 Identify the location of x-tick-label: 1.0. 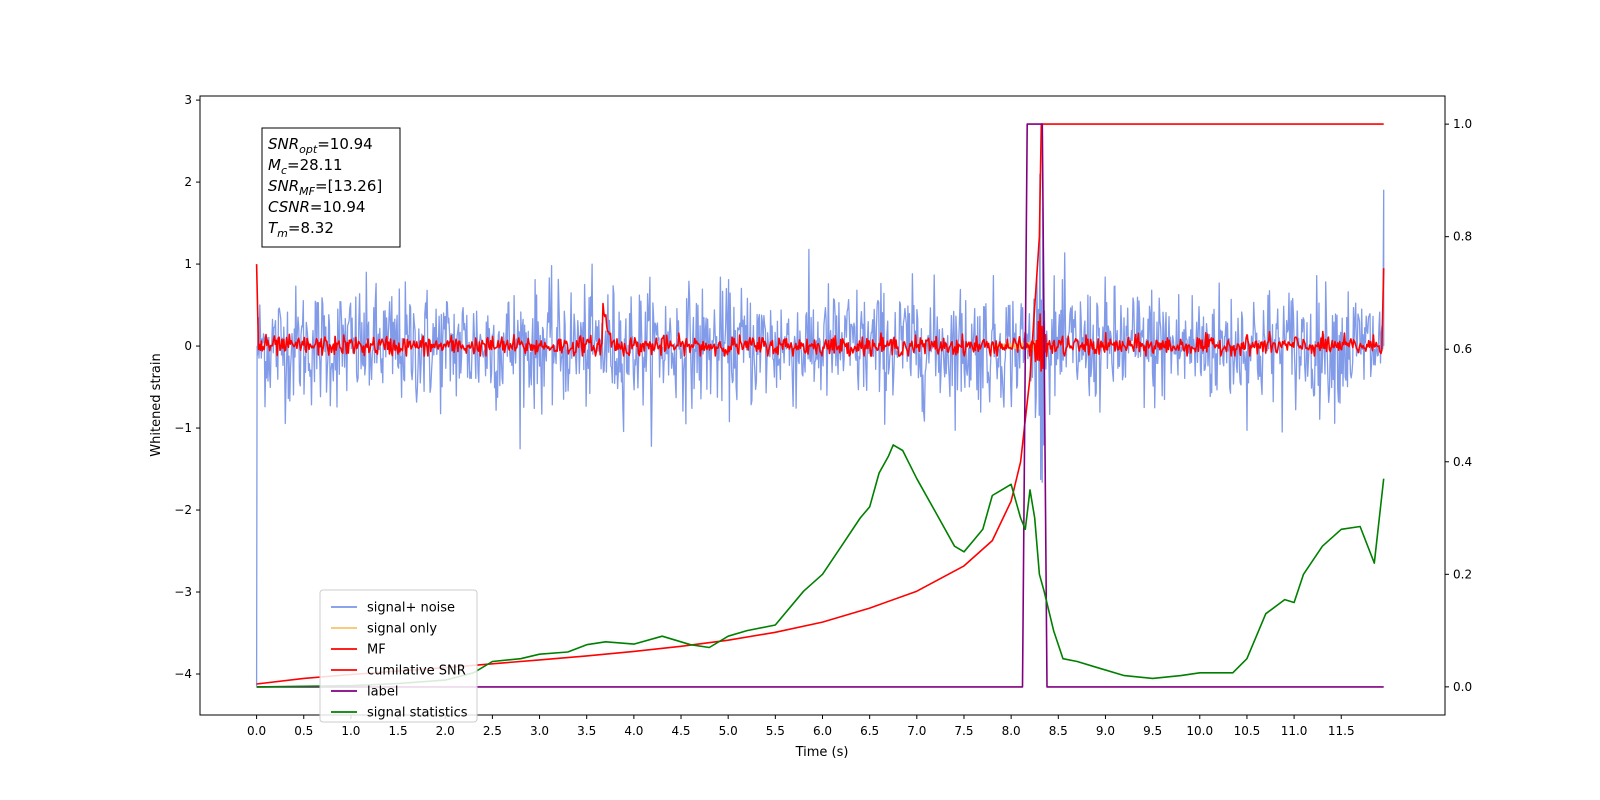
(350, 731).